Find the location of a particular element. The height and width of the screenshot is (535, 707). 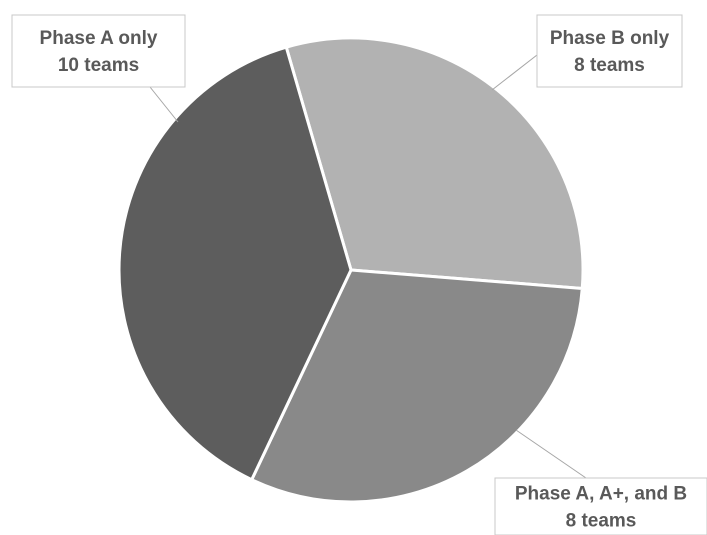

data-label-name: Phase B only is located at coordinates (610, 38).